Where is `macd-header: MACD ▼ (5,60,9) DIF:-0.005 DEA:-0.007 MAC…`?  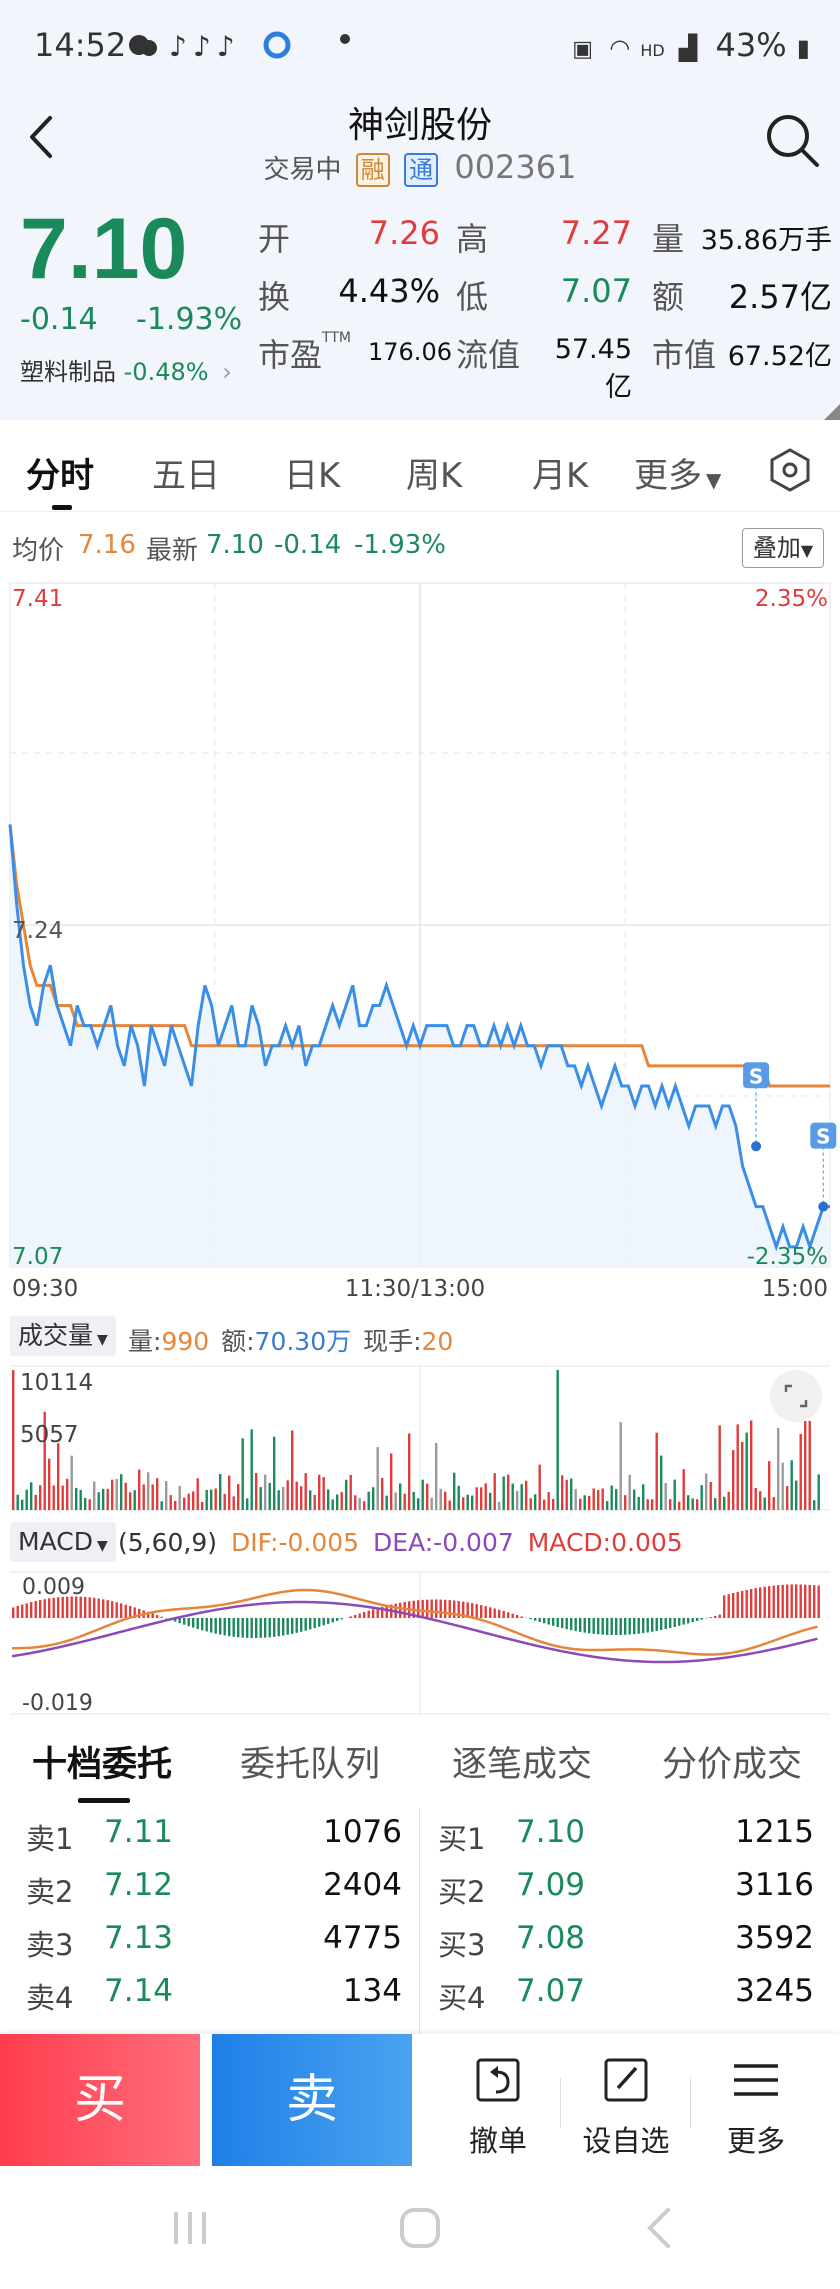
macd-header: MACD ▼ (5,60,9) DIF:-0.005 DEA:-0.007 MAC… is located at coordinates (420, 1542).